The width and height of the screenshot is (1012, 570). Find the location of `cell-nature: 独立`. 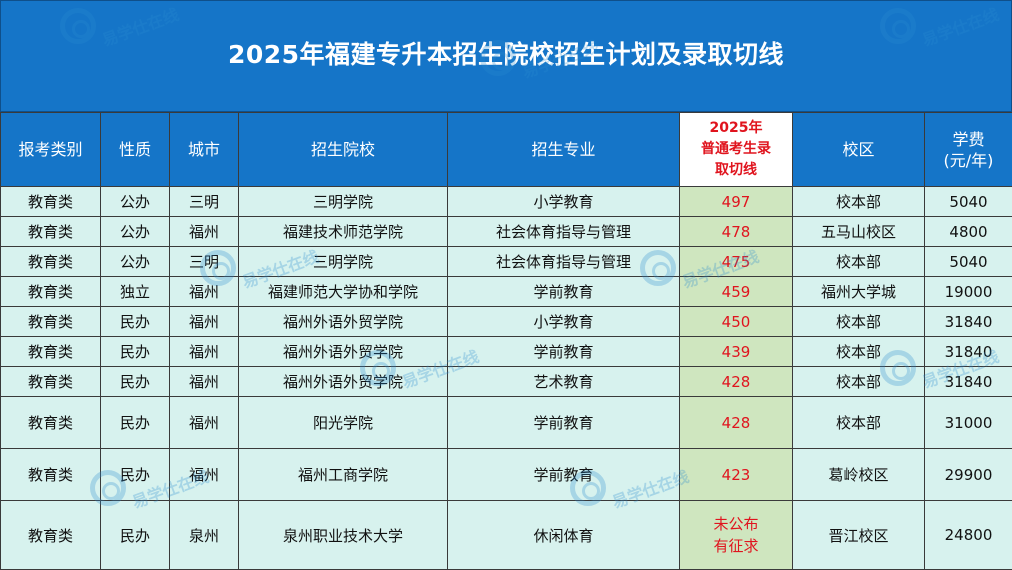

cell-nature: 独立 is located at coordinates (135, 291).